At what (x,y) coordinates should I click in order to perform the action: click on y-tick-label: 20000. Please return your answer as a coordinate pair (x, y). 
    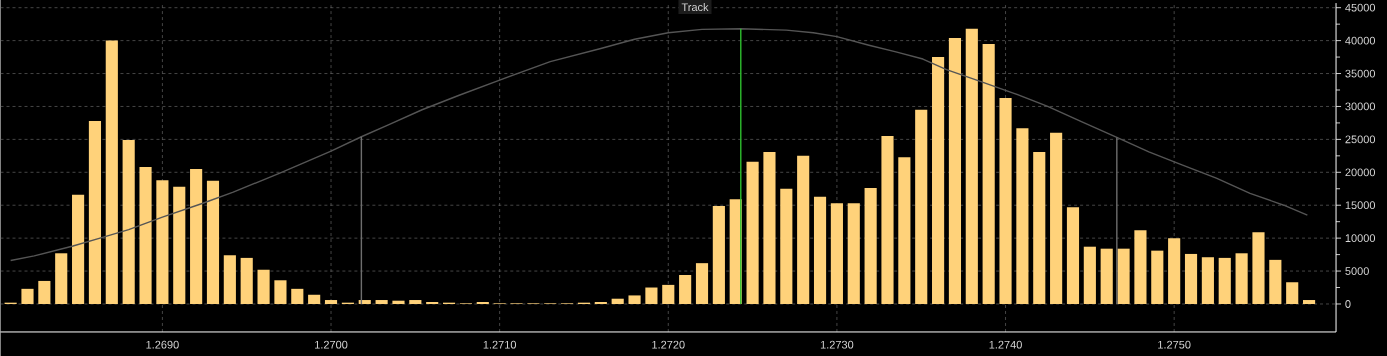
    Looking at the image, I should click on (1360, 172).